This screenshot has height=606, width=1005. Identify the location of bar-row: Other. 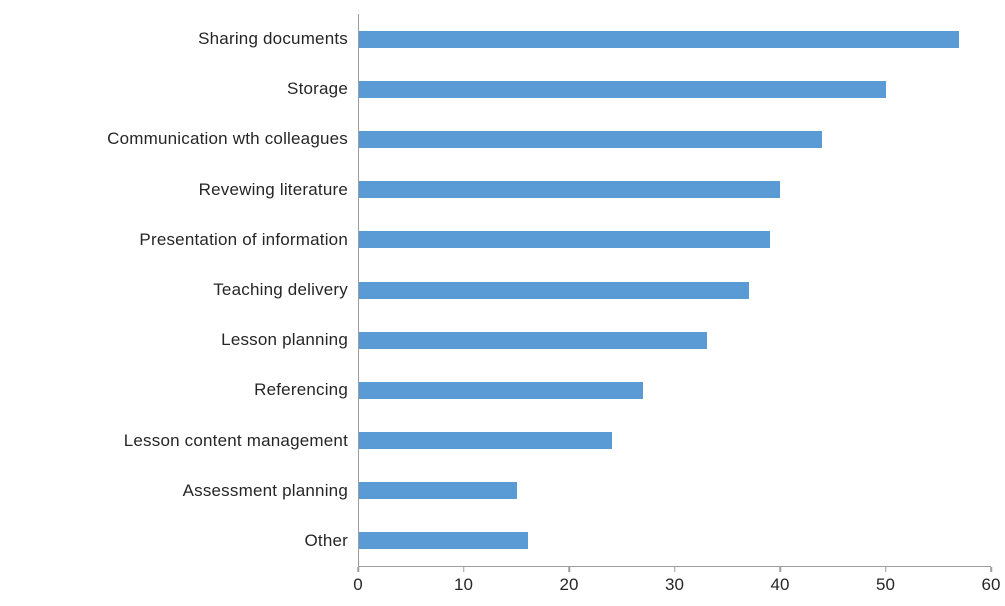
(498, 541).